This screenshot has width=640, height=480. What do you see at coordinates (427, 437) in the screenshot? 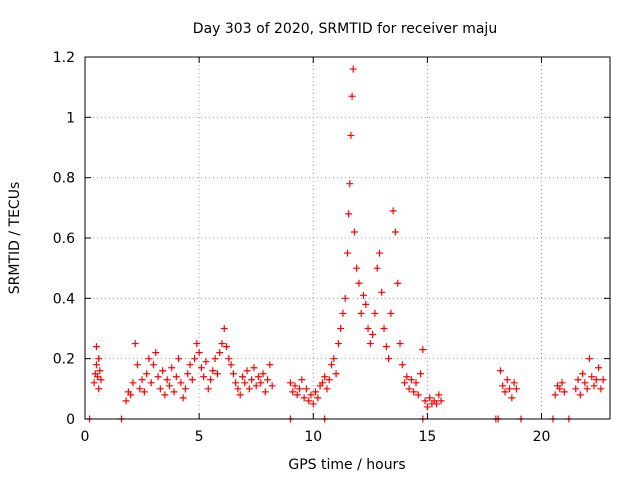
I see `x-tick-label: 15` at bounding box center [427, 437].